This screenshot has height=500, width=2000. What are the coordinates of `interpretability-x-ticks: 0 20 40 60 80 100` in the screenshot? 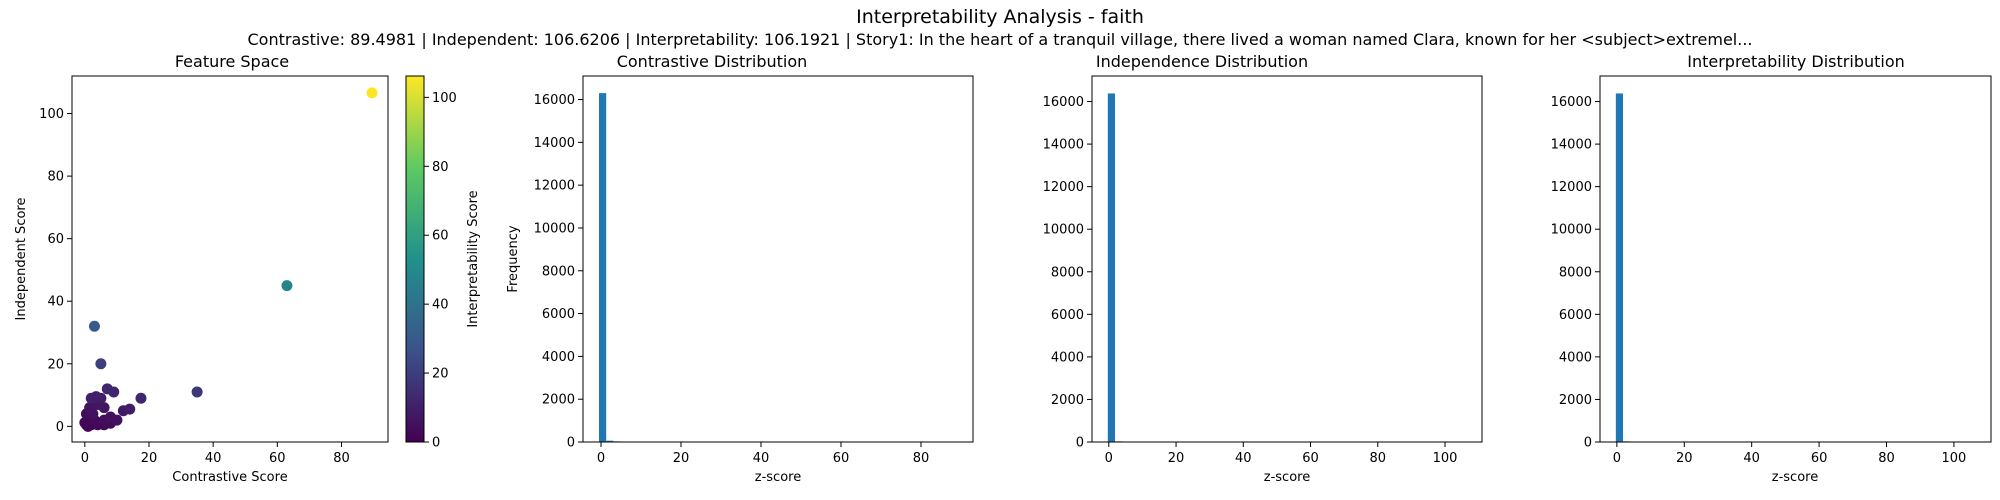 It's located at (1790, 454).